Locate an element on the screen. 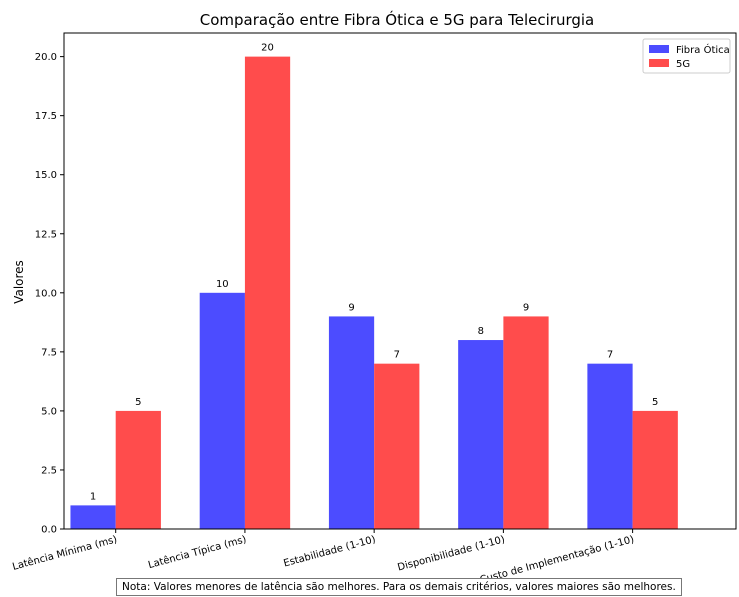  y-tick-label: 12.5 is located at coordinates (46, 234).